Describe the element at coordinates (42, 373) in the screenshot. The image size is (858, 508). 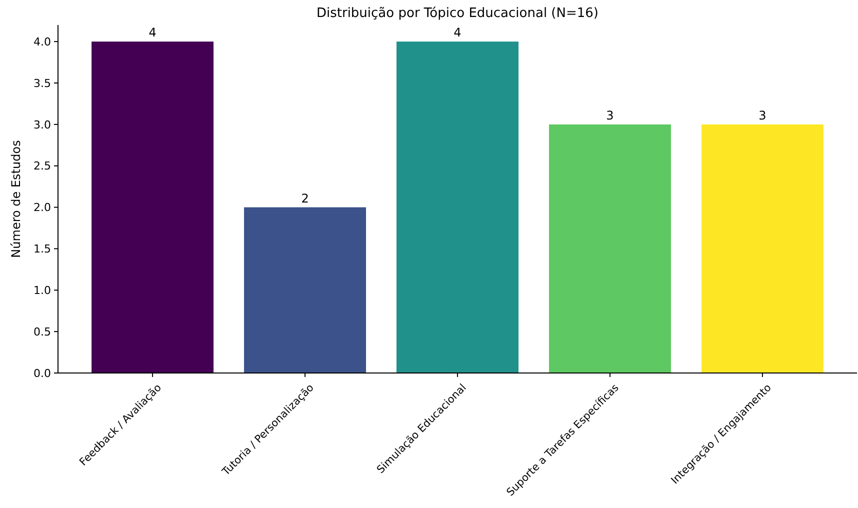
I see `y-tick-label: 0.0` at that location.